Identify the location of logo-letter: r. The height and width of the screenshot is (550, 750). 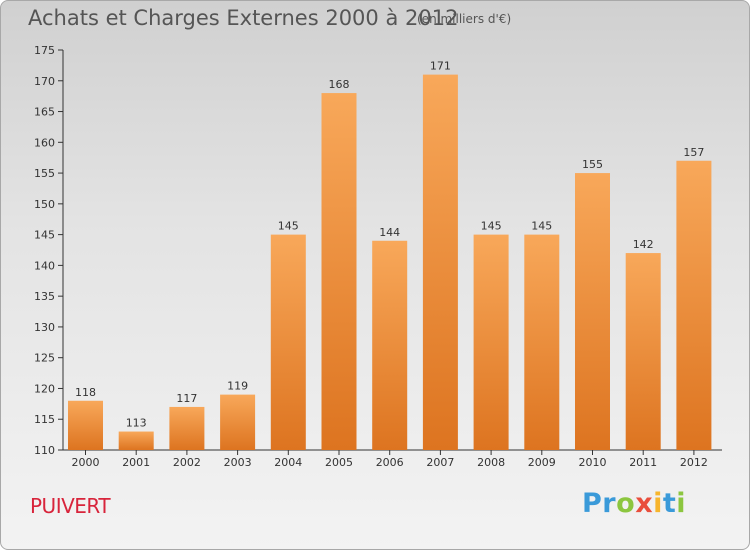
(609, 503).